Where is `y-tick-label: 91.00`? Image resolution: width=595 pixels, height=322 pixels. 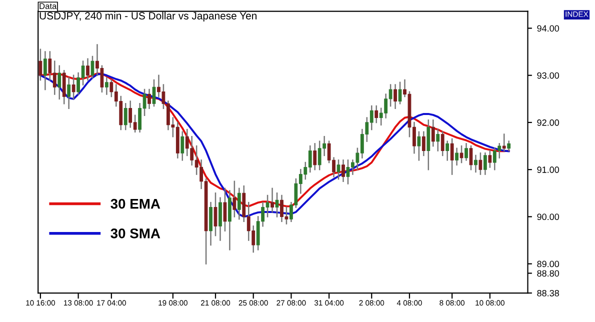 y-tick-label: 91.00 is located at coordinates (548, 169).